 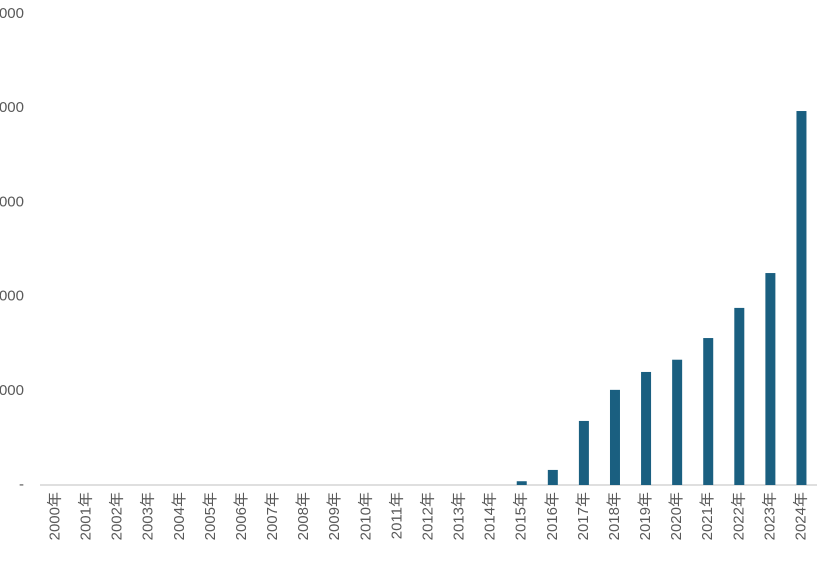 What do you see at coordinates (12, 13) in the screenshot?
I see `y-tick-label: 5,000` at bounding box center [12, 13].